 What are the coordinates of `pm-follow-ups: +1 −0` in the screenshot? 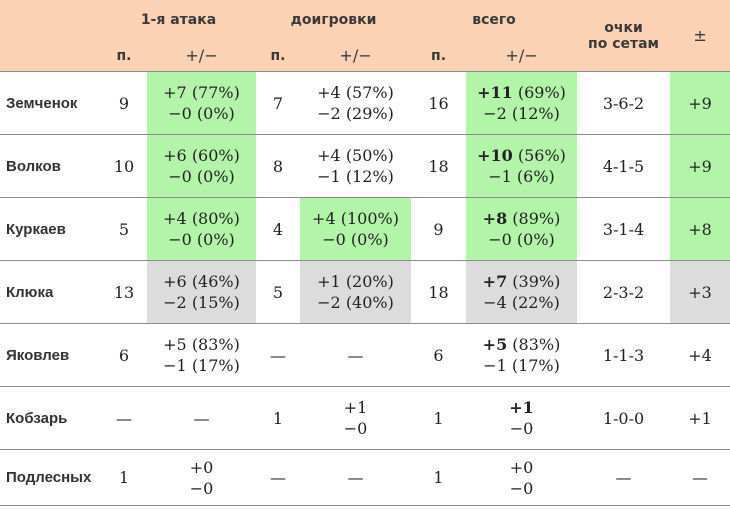 It's located at (355, 418).